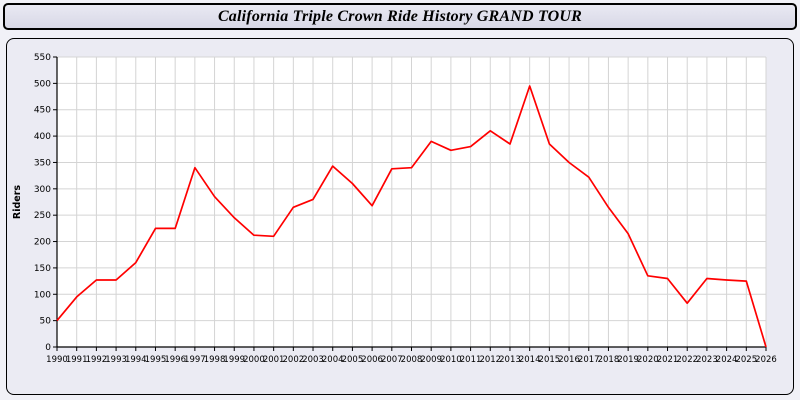 This screenshot has width=800, height=400. What do you see at coordinates (530, 360) in the screenshot?
I see `svg-text: 2014` at bounding box center [530, 360].